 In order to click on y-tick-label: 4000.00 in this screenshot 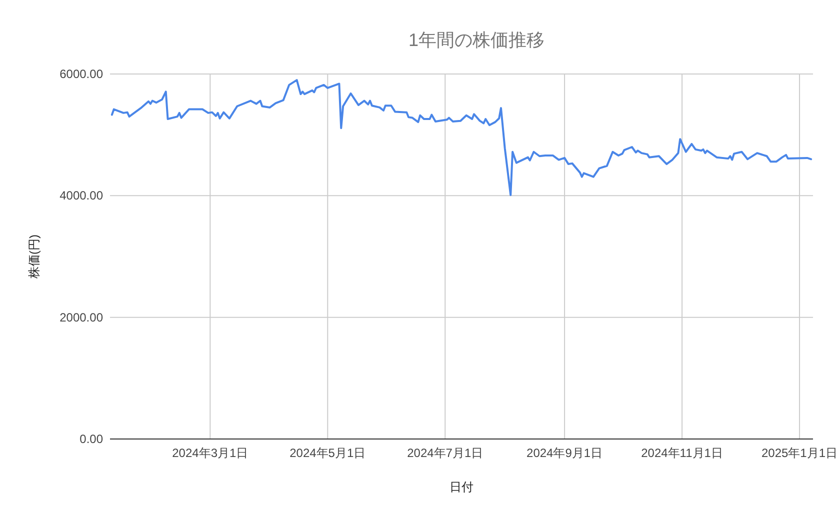, I will do `click(82, 195)`.